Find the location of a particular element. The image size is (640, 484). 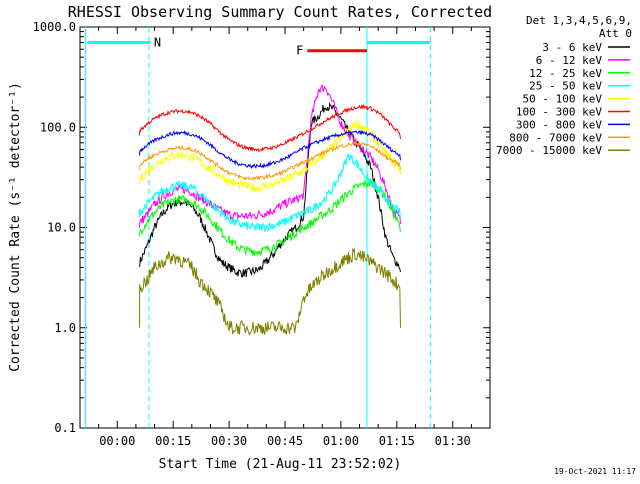

legend-entry: 300 - 800 keV is located at coordinates (573, 124).